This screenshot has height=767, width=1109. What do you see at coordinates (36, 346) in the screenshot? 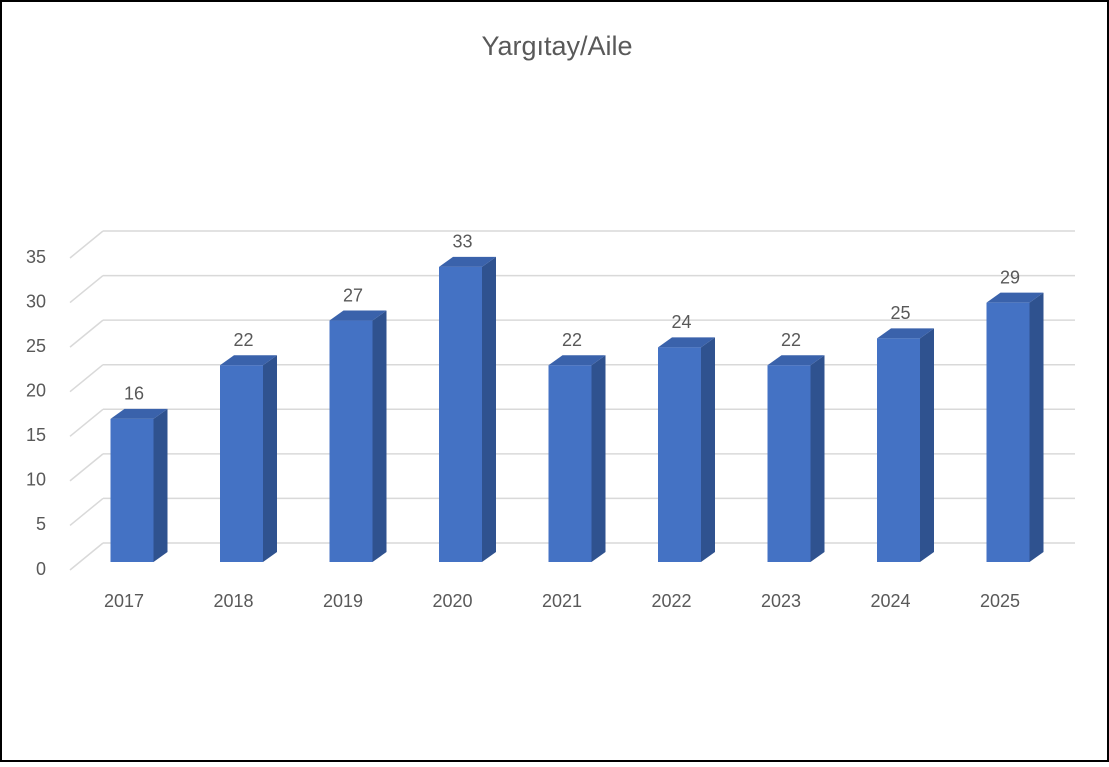
I see `y-tick-label: 25` at bounding box center [36, 346].